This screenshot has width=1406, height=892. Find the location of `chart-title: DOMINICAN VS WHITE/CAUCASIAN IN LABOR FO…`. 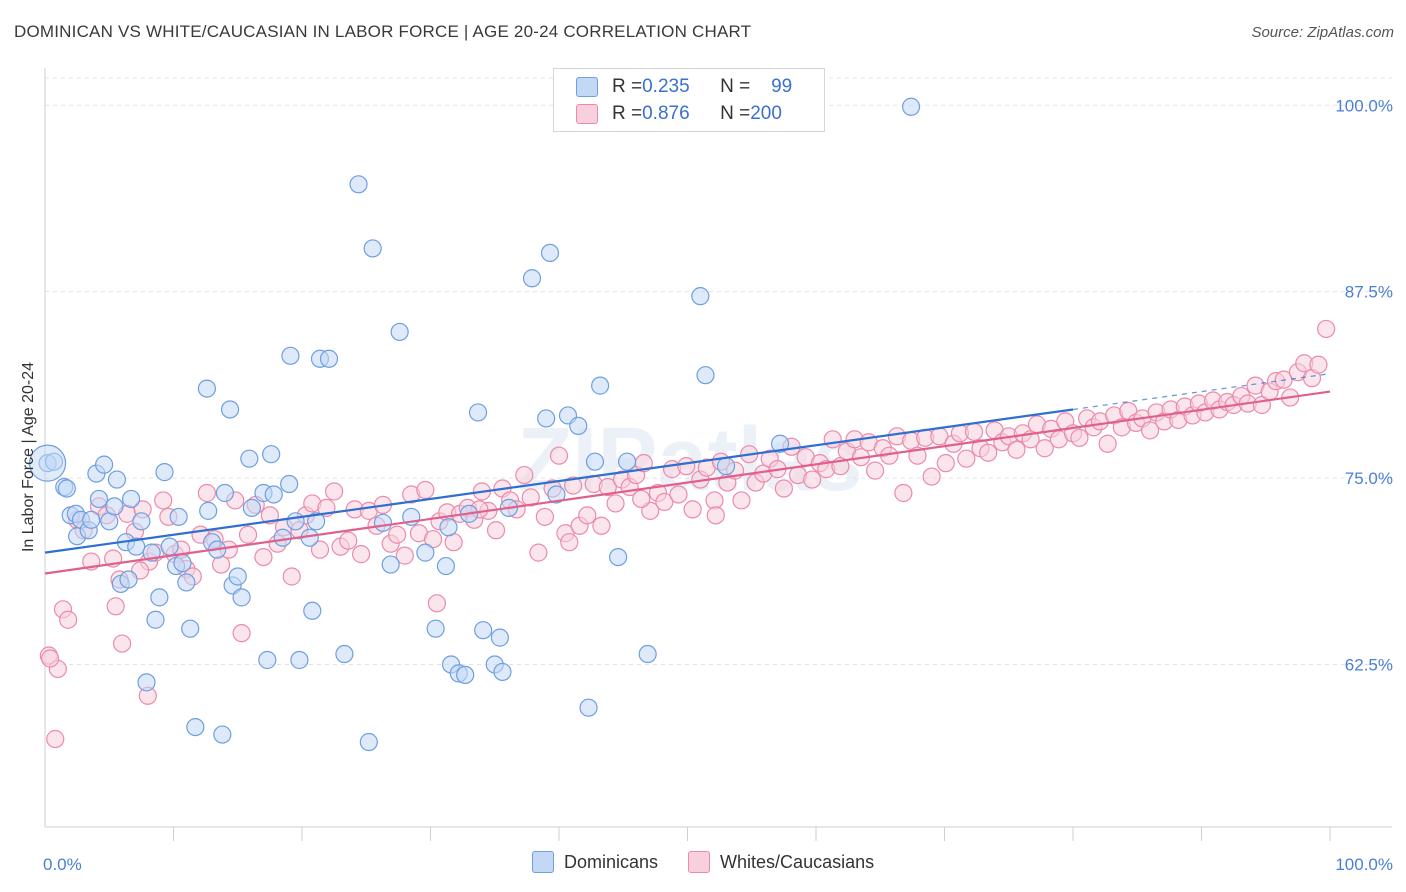

chart-title: DOMINICAN VS WHITE/CAUCASIAN IN LABOR FO… is located at coordinates (383, 31).